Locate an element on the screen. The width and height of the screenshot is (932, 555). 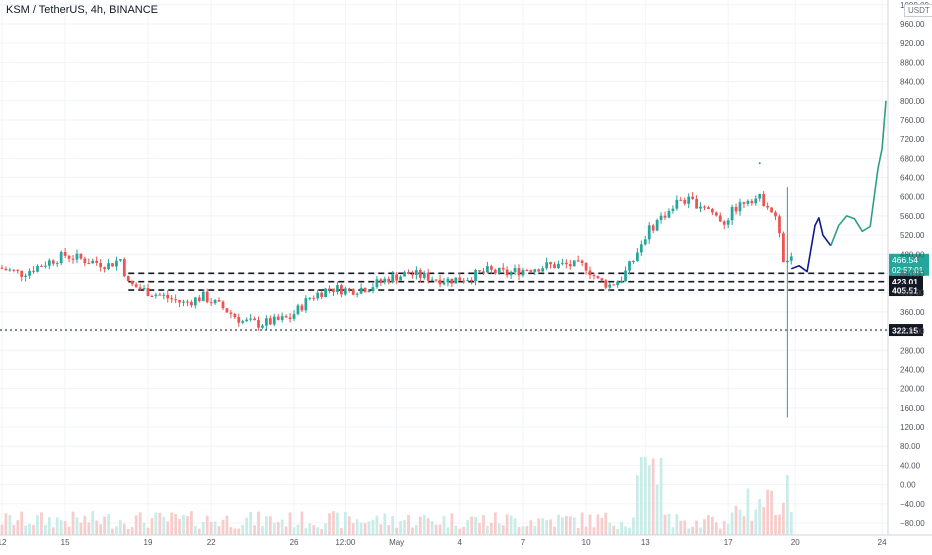
countdown-label: 02:57:01 is located at coordinates (908, 270).